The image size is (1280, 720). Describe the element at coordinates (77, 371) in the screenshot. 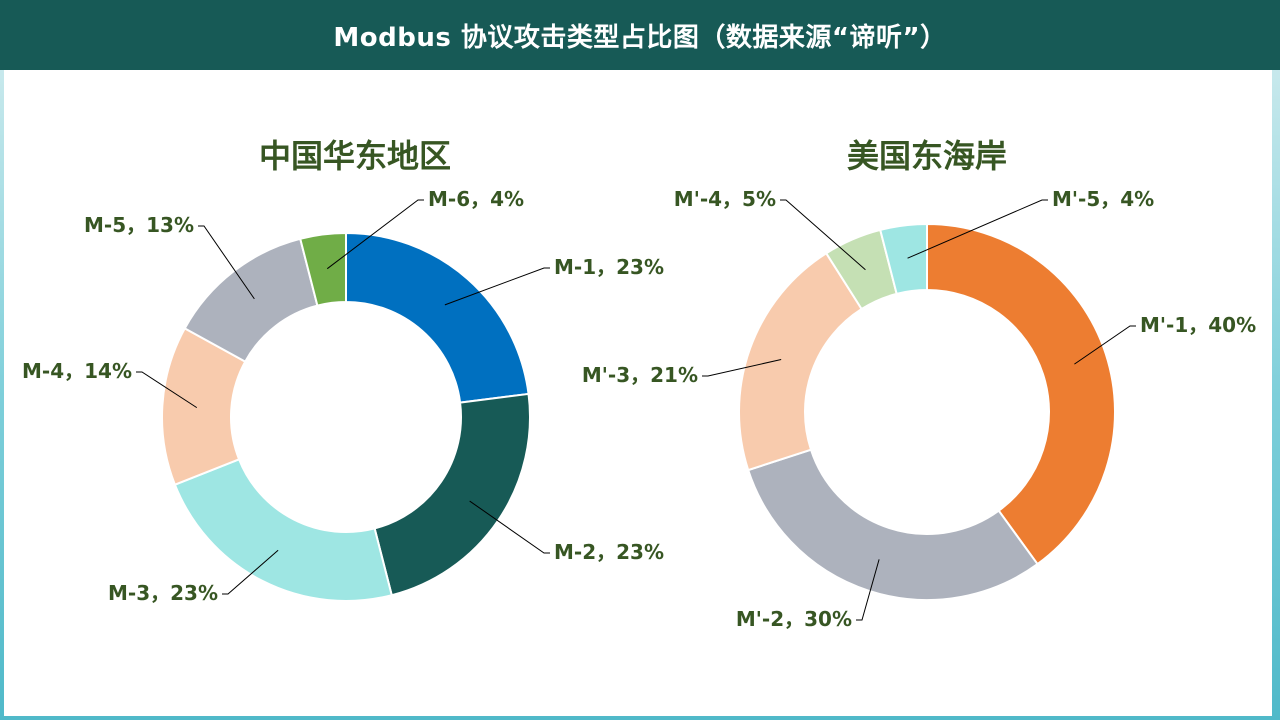

I see `slice-label-m-4: M-4，14%` at that location.